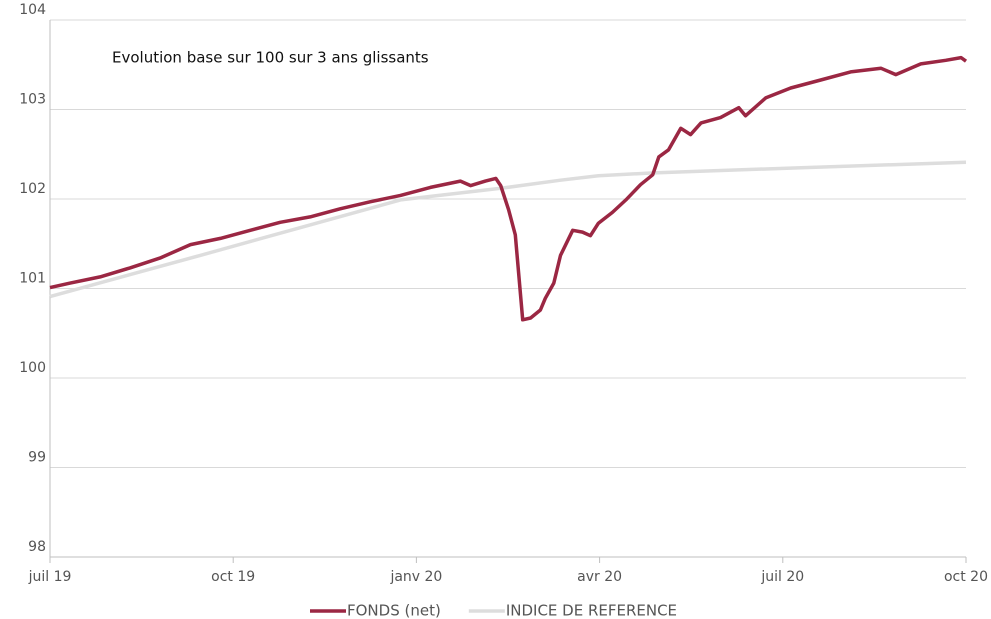 Image resolution: width=991 pixels, height=619 pixels. What do you see at coordinates (32, 100) in the screenshot?
I see `y-tick-label: 103` at bounding box center [32, 100].